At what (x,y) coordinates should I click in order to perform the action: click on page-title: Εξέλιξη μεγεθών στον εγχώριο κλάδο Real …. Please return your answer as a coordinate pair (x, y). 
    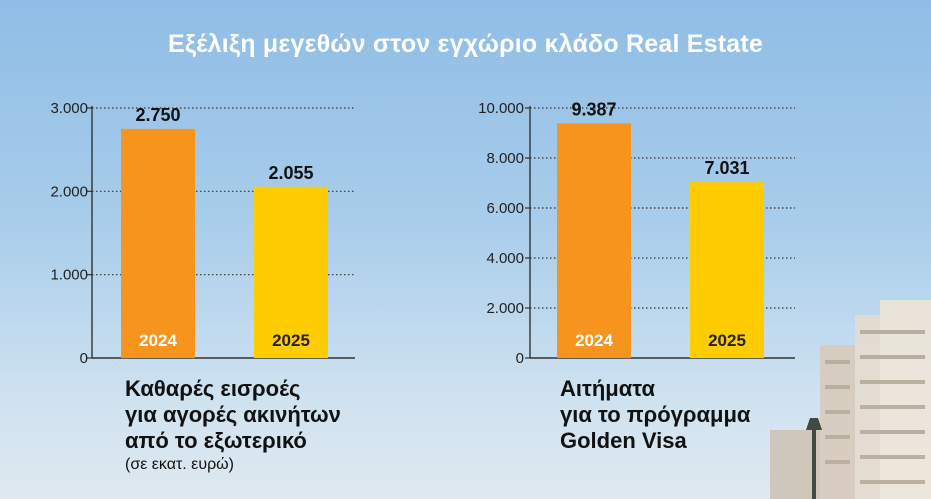
    Looking at the image, I should click on (465, 44).